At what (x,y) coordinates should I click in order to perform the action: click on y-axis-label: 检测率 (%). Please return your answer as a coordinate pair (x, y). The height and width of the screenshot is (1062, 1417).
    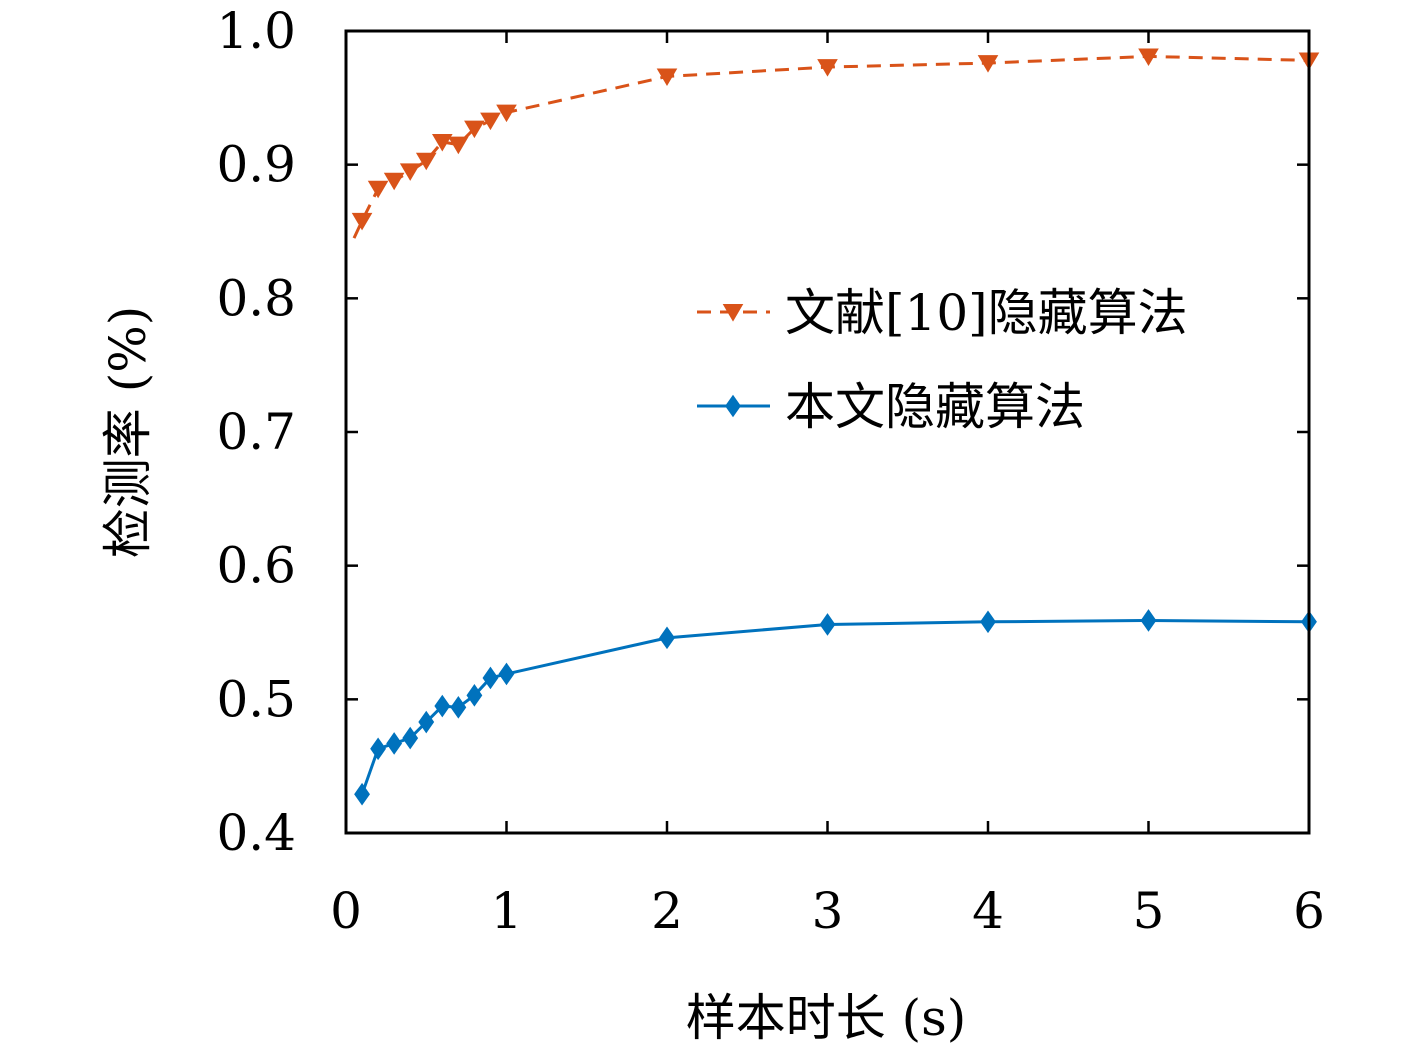
    Looking at the image, I should click on (128, 432).